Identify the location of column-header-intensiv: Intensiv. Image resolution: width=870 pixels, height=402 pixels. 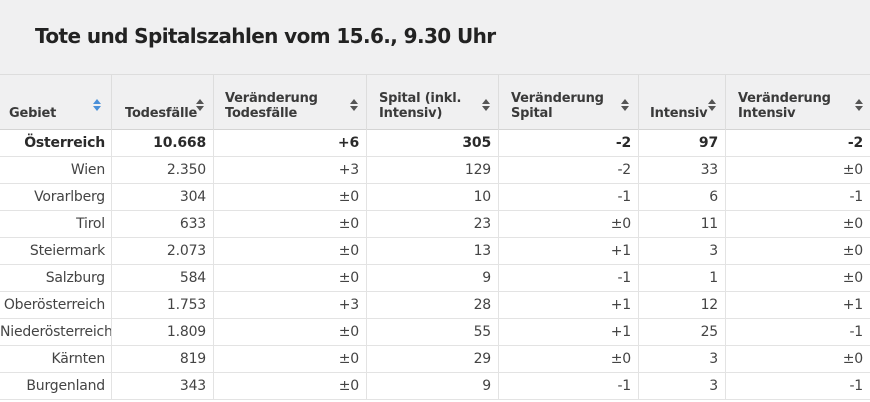
(681, 103).